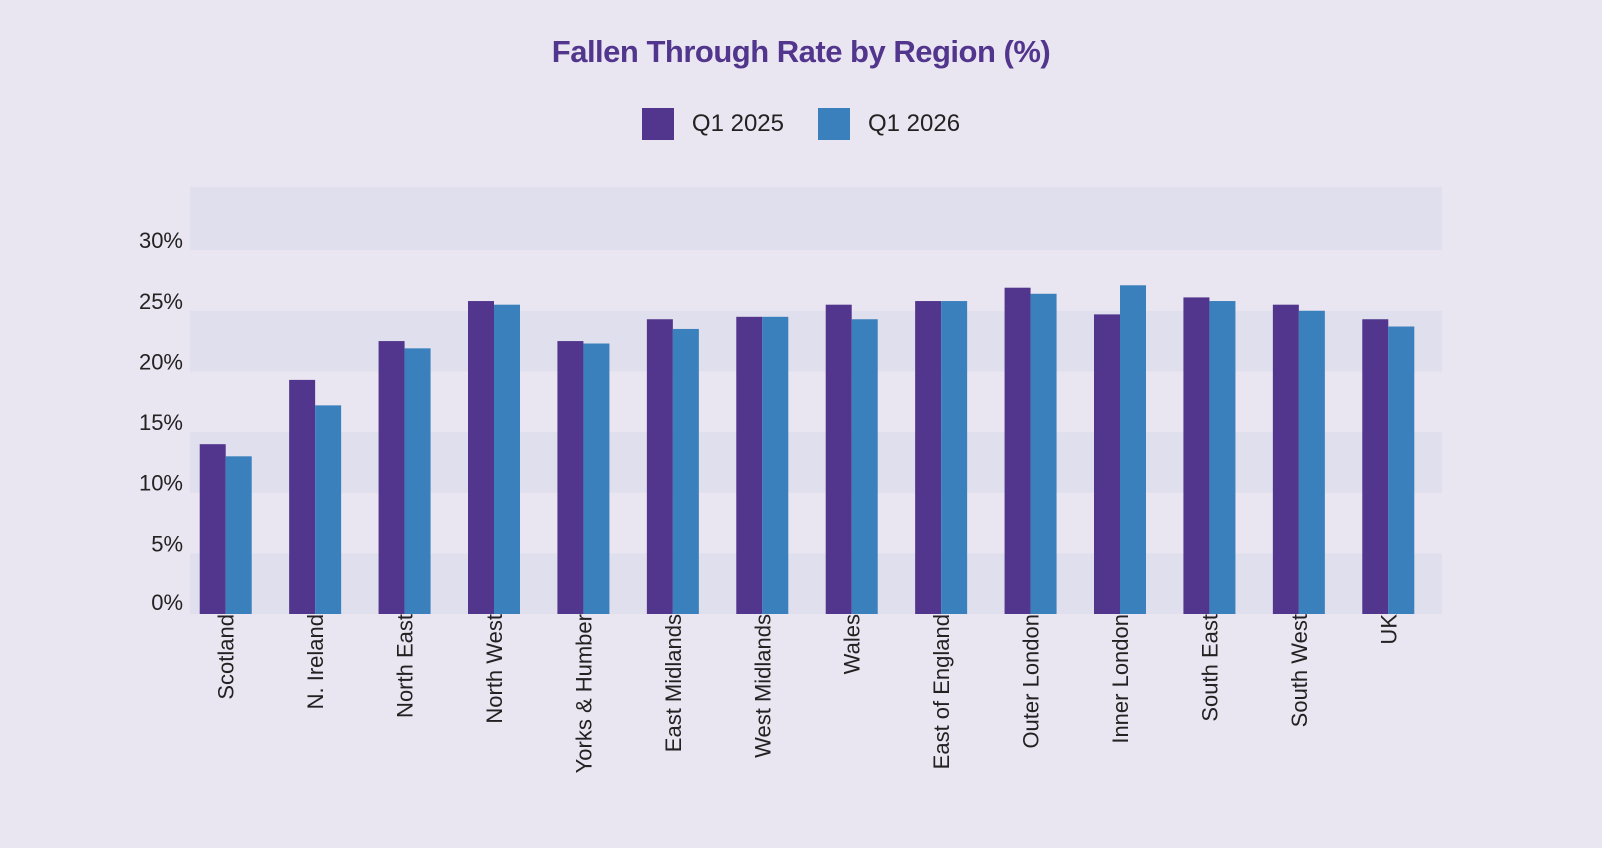 This screenshot has height=848, width=1602. Describe the element at coordinates (737, 123) in the screenshot. I see `legend-label: Q1 2025` at that location.